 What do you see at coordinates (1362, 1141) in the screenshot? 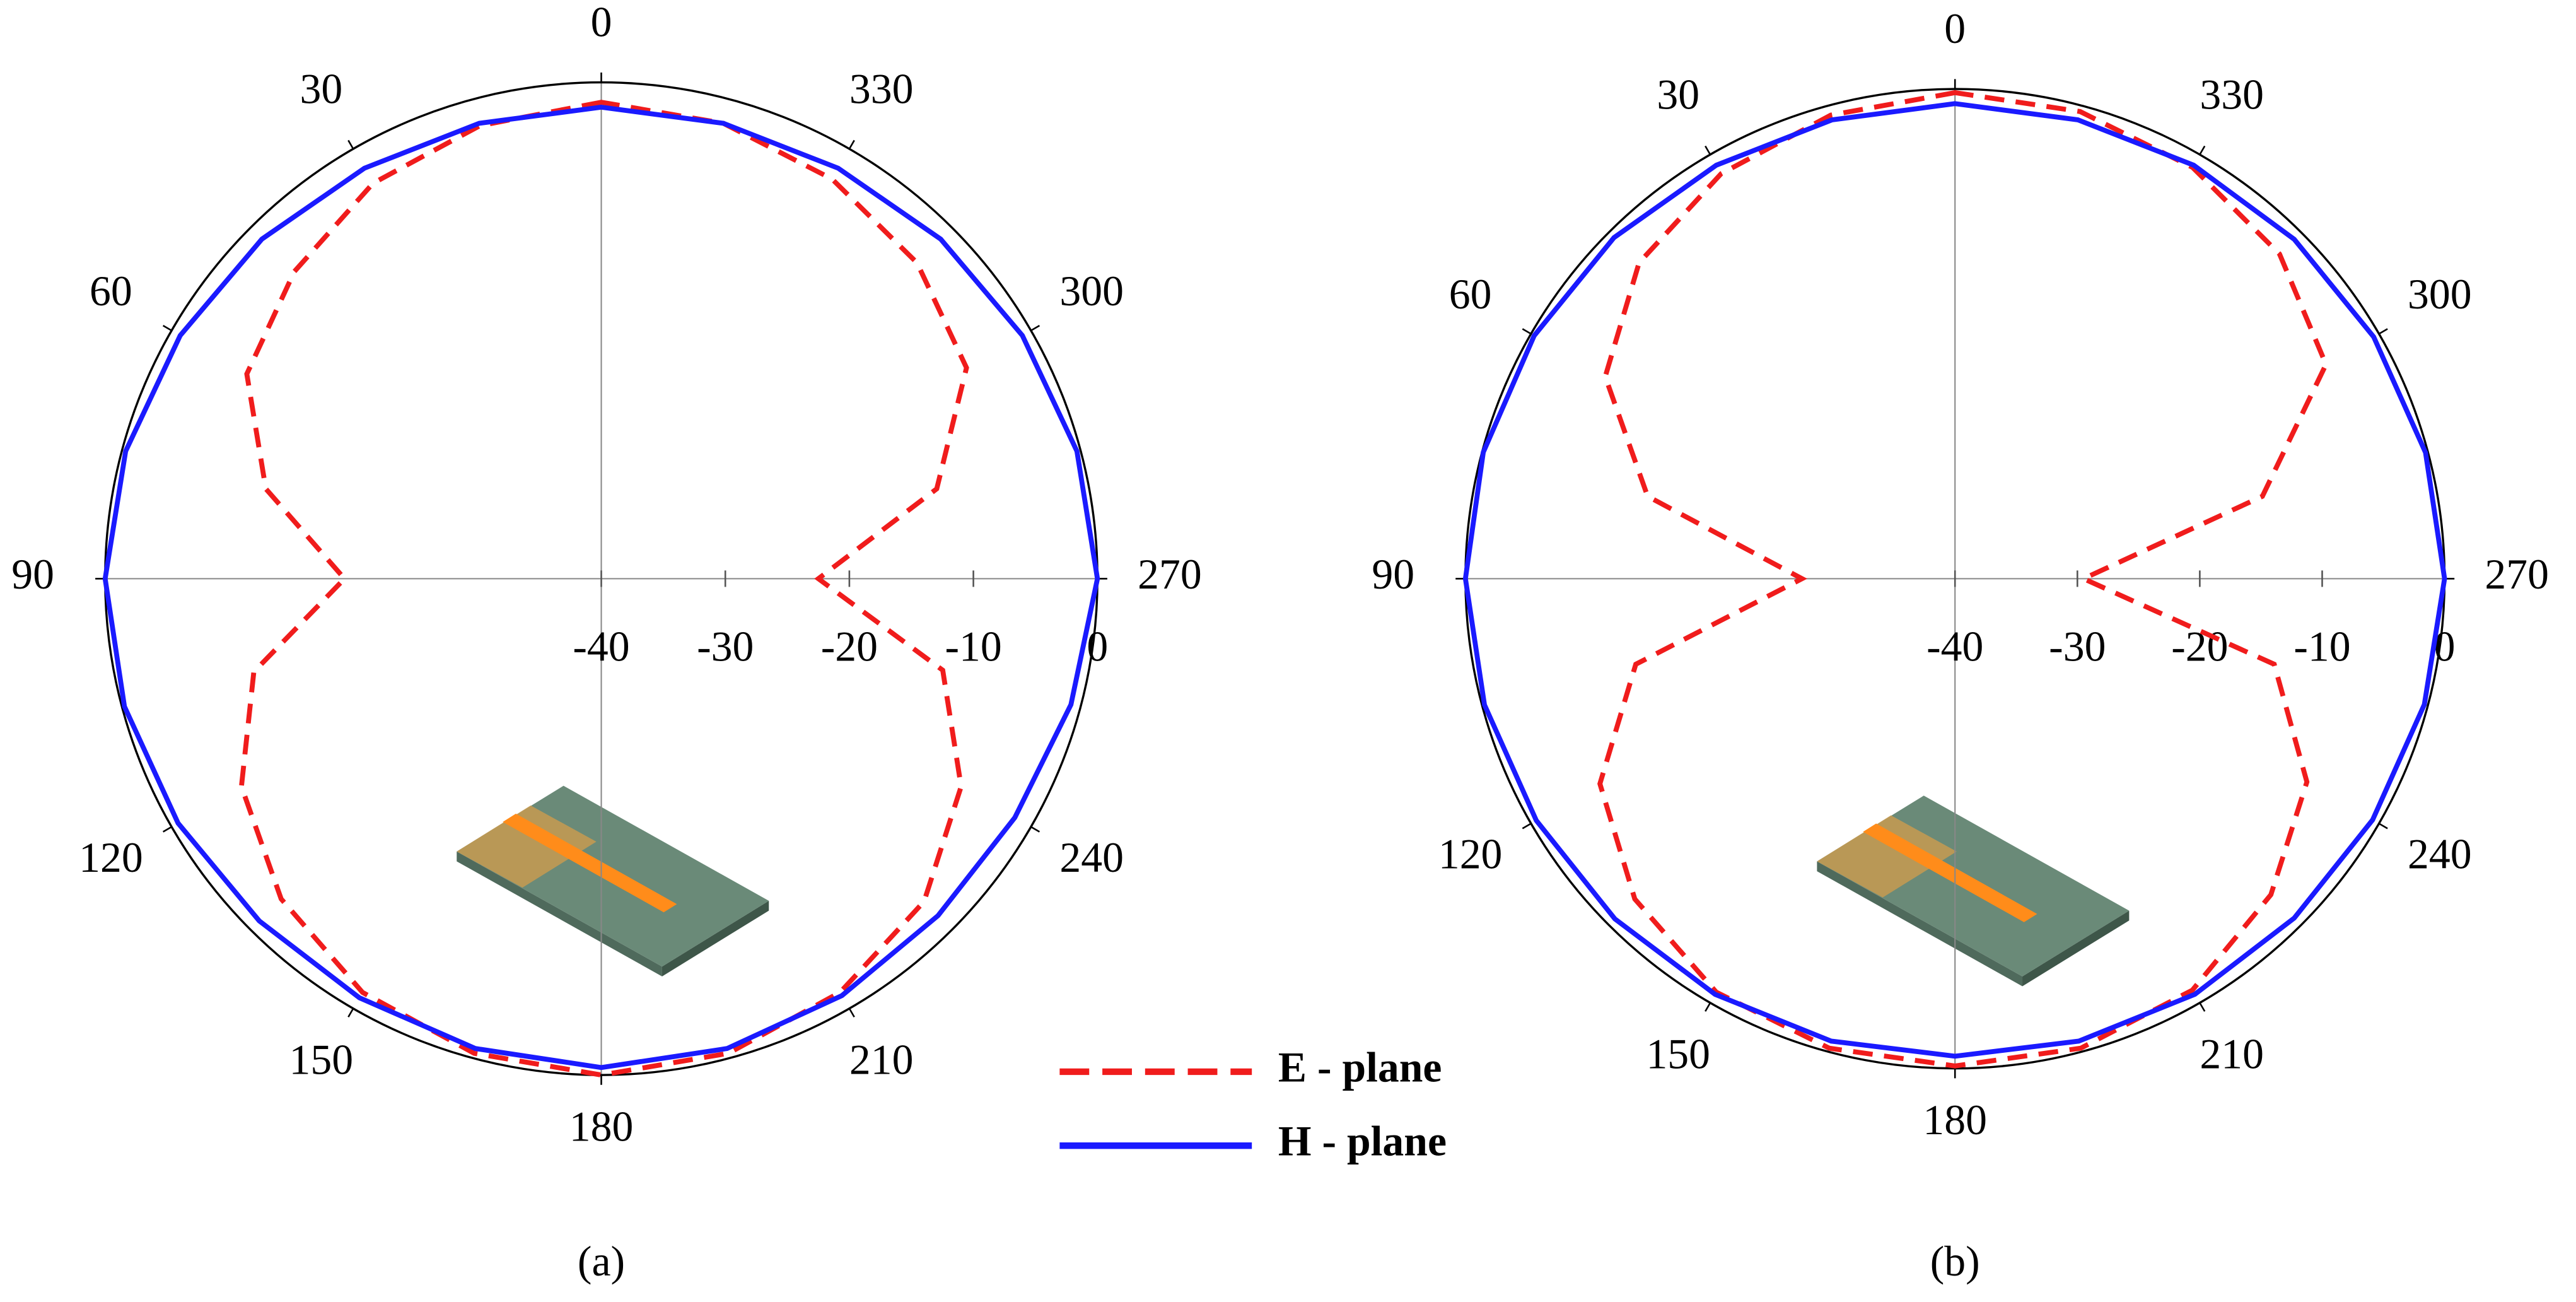
I see `legend-label: H - plane` at bounding box center [1362, 1141].